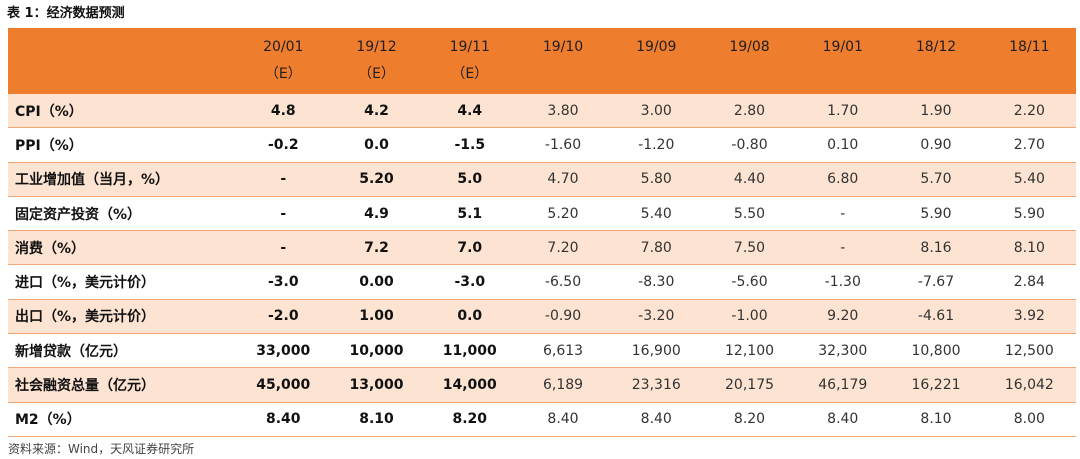 The width and height of the screenshot is (1080, 459). What do you see at coordinates (122, 248) in the screenshot?
I see `row-label: 消费（%）` at bounding box center [122, 248].